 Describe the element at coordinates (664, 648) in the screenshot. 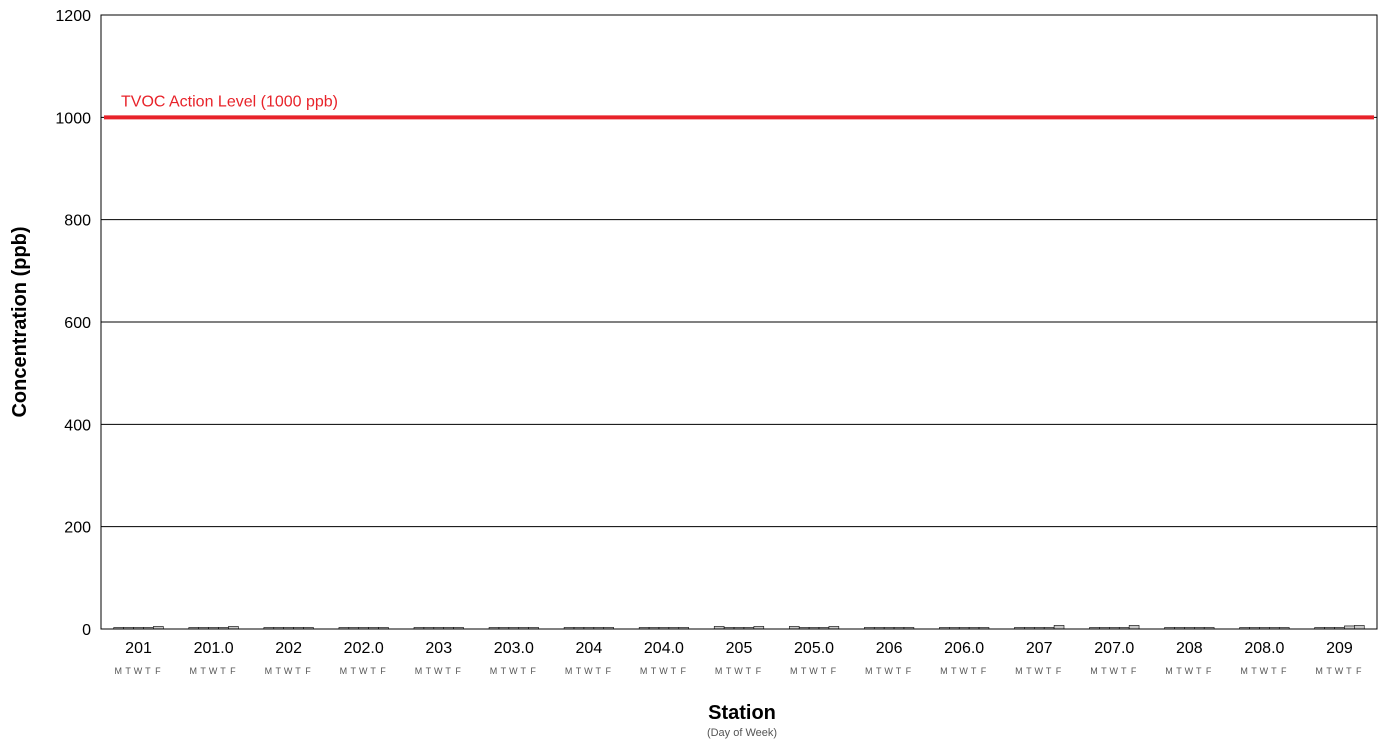

I see `x-category-label: 204.0` at that location.